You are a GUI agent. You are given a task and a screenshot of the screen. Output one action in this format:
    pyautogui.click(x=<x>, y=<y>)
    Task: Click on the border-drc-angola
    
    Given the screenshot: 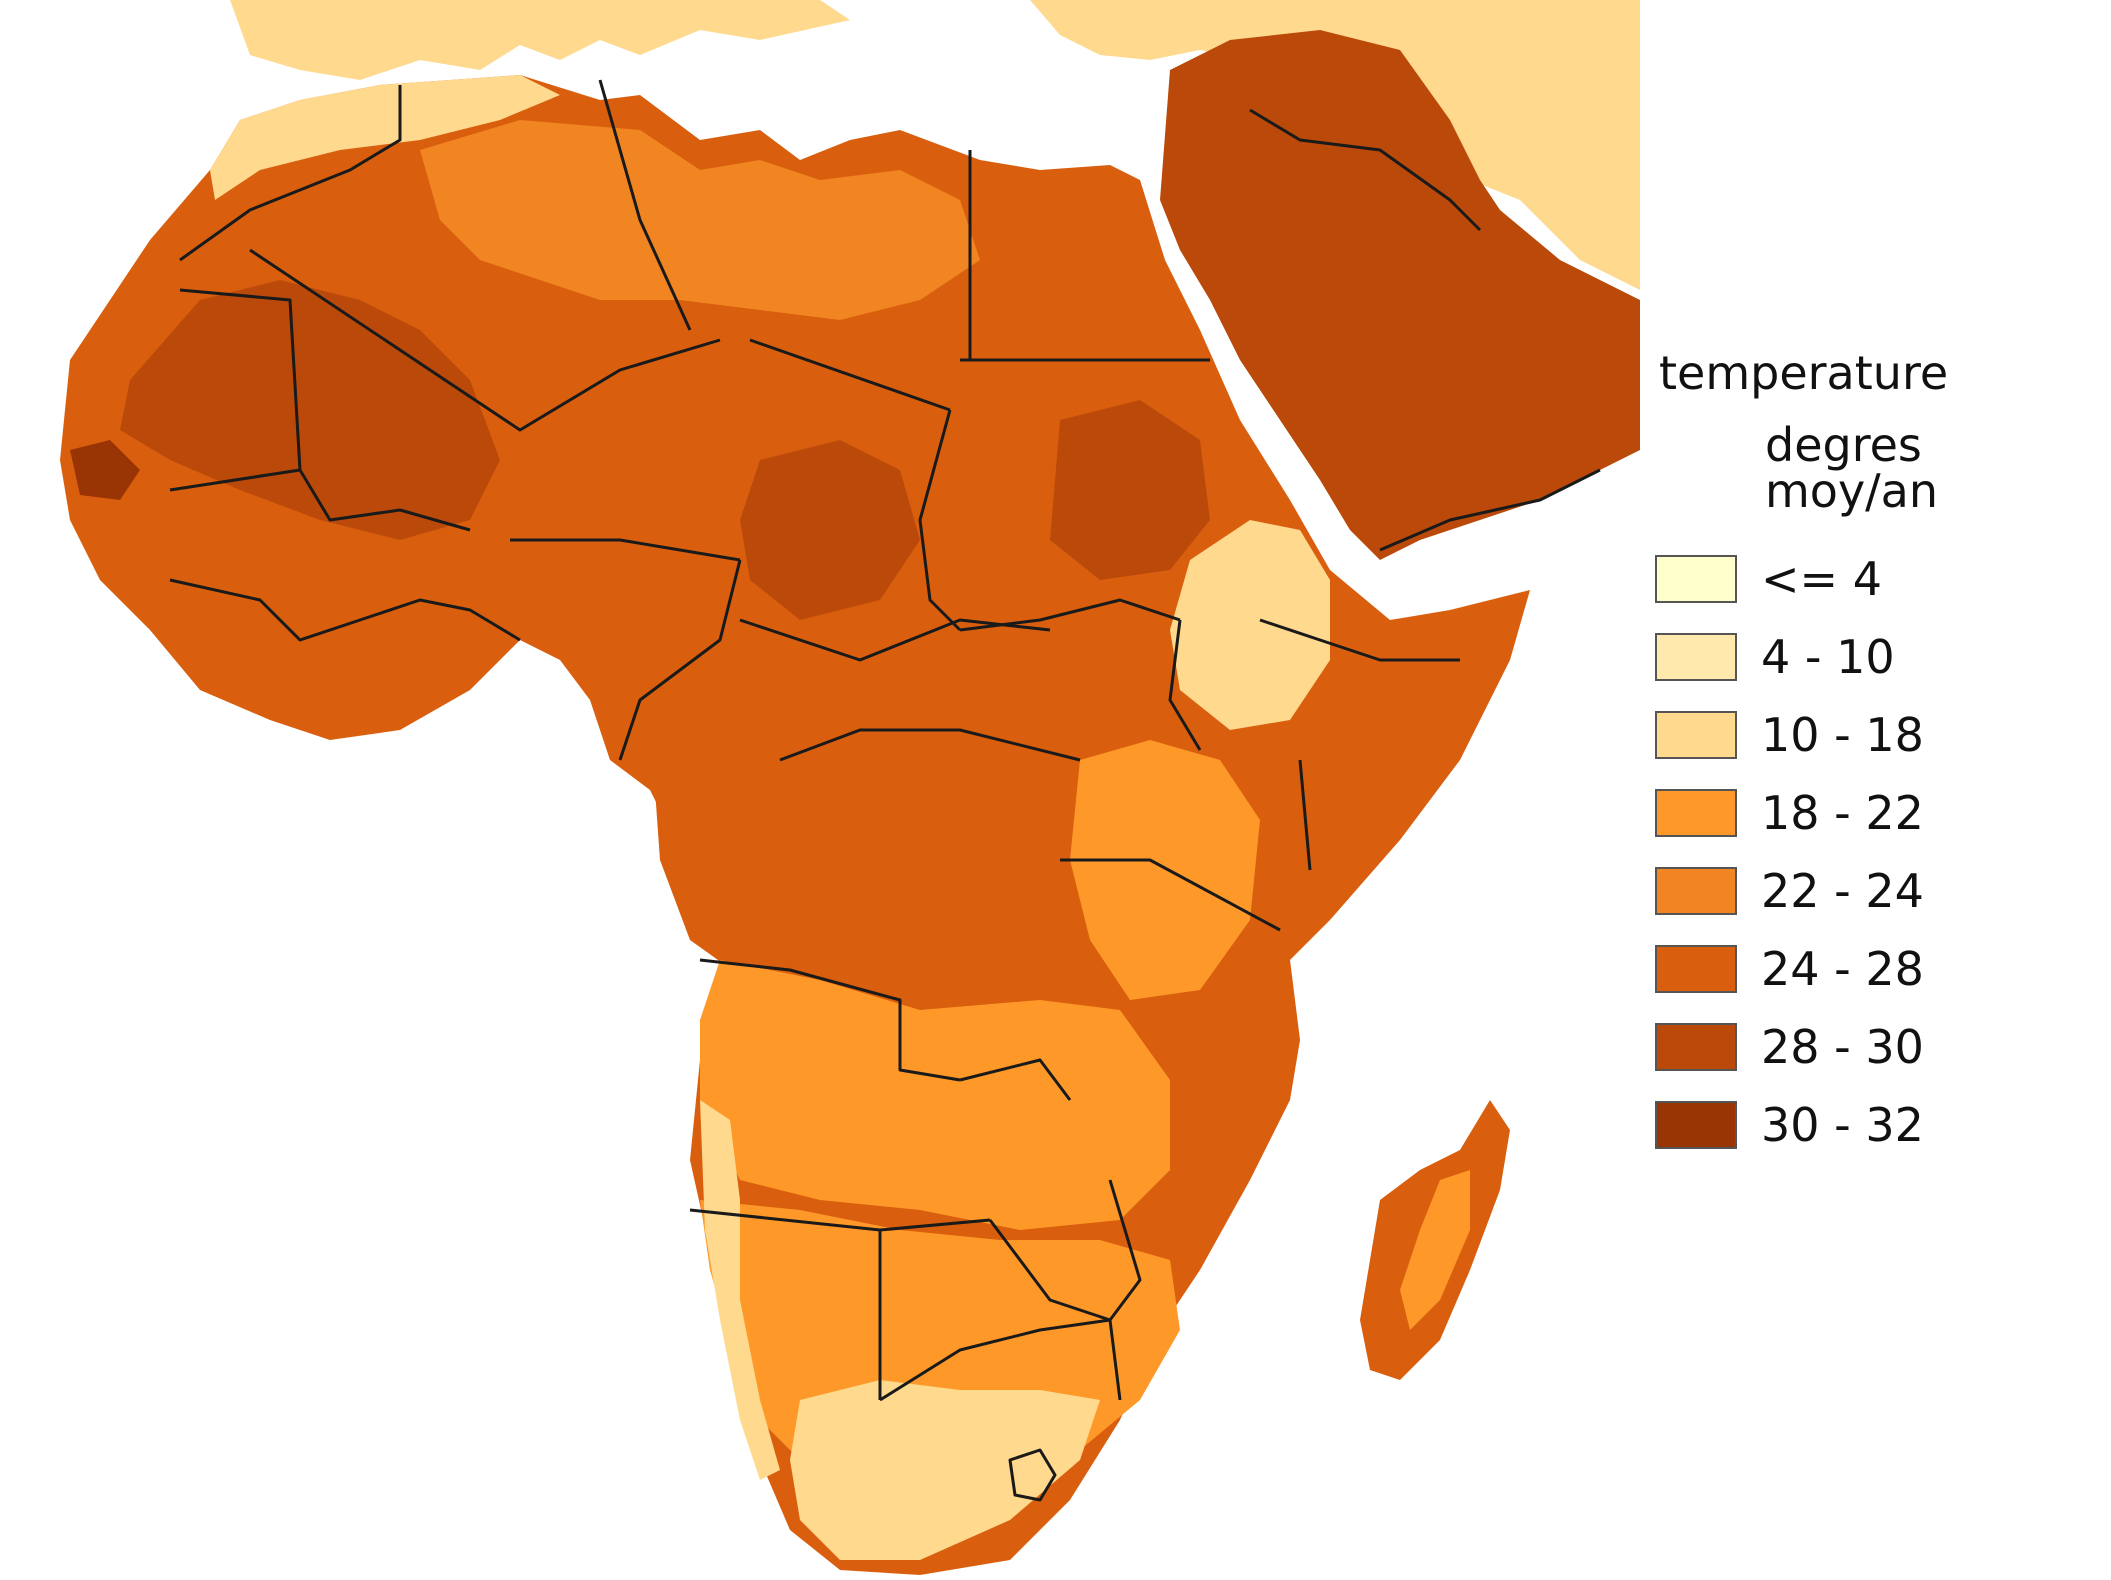 What is the action you would take?
    pyautogui.click(x=830, y=1020)
    